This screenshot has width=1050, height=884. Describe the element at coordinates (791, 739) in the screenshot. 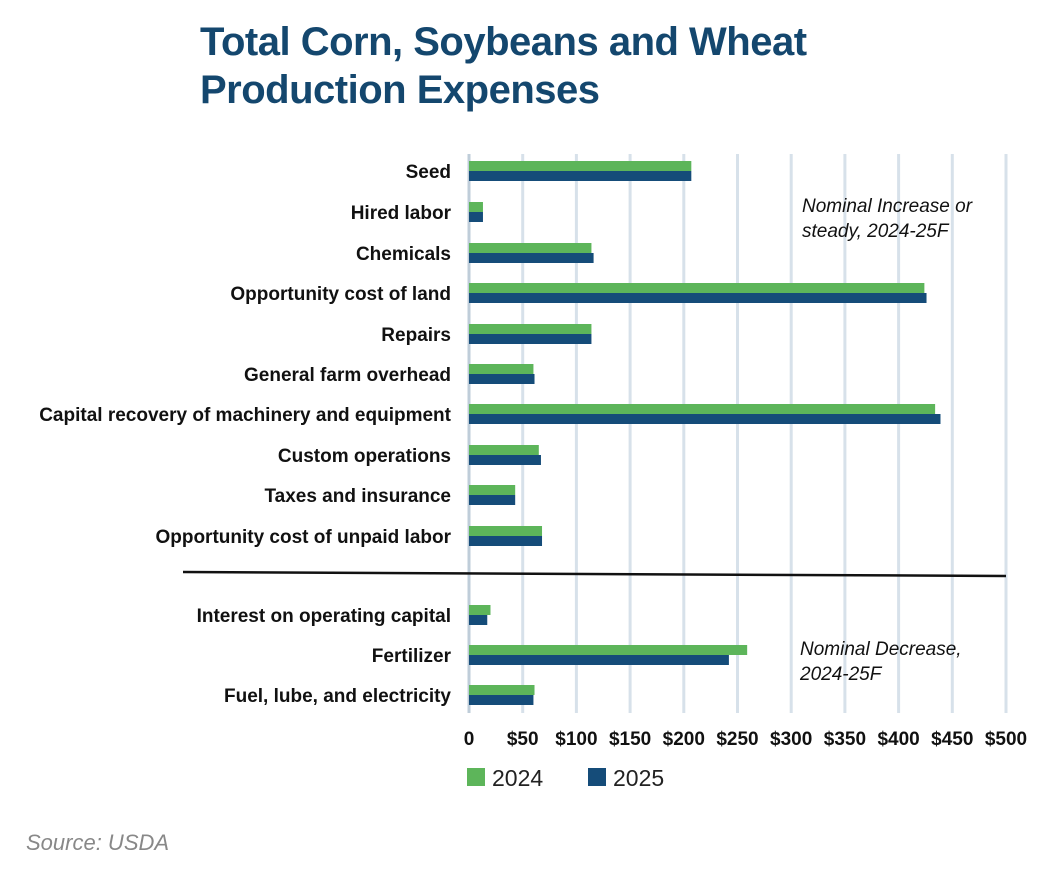

I see `x-tick-label: $300` at that location.